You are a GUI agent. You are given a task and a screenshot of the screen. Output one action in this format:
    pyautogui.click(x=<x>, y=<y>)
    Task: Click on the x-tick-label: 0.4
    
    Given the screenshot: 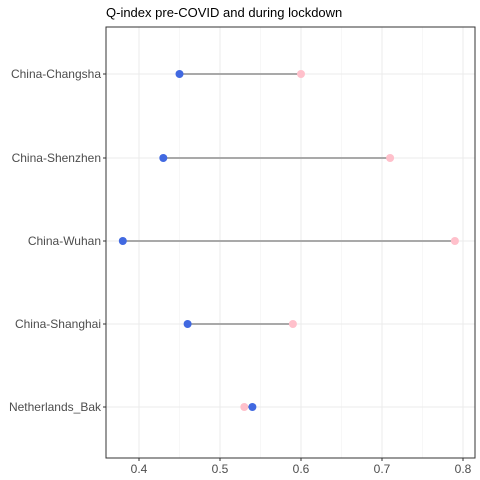 What is the action you would take?
    pyautogui.click(x=139, y=469)
    